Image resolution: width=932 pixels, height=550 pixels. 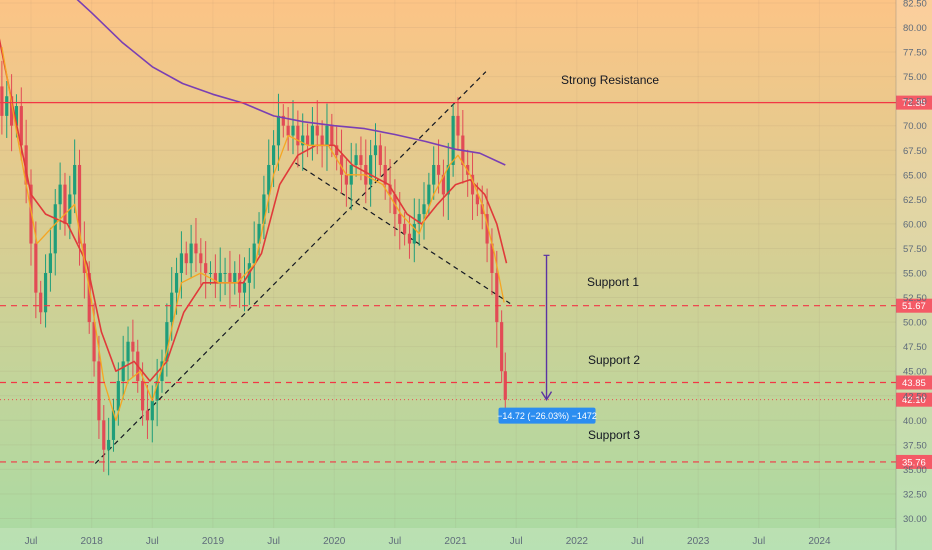 What do you see at coordinates (915, 77) in the screenshot?
I see `y-tick-label: 75.00` at bounding box center [915, 77].